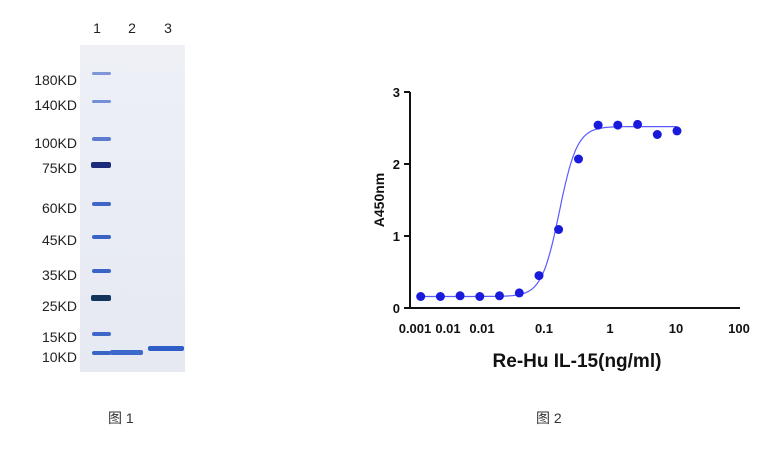 This screenshot has height=453, width=760. I want to click on x-axis-label: Re-Hu IL-15(ng/ml), so click(577, 361).